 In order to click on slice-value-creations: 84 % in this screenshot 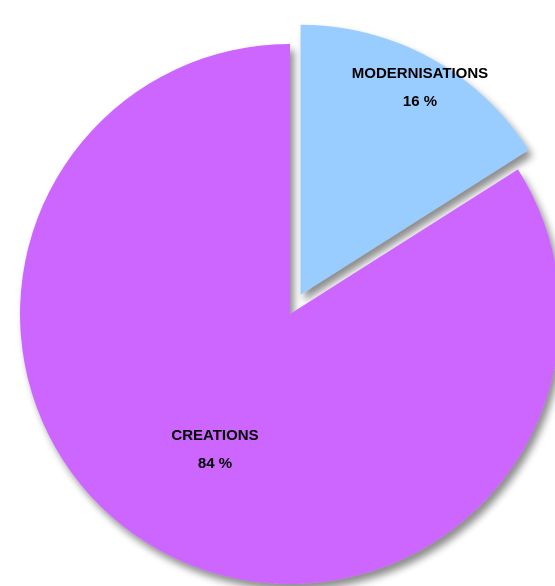, I will do `click(215, 463)`.